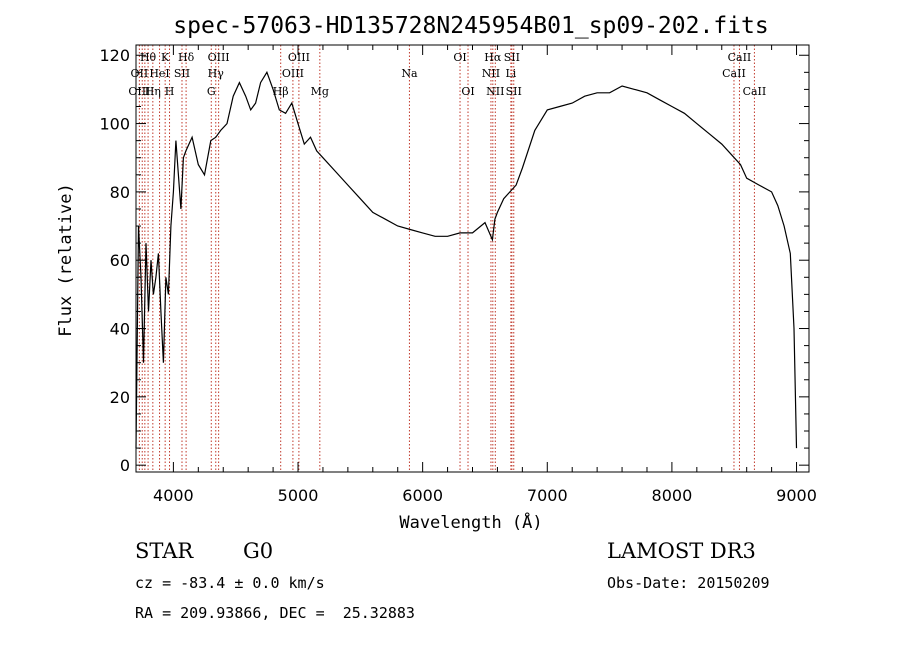  Describe the element at coordinates (164, 551) in the screenshot. I see `object-class-label: STAR` at that location.